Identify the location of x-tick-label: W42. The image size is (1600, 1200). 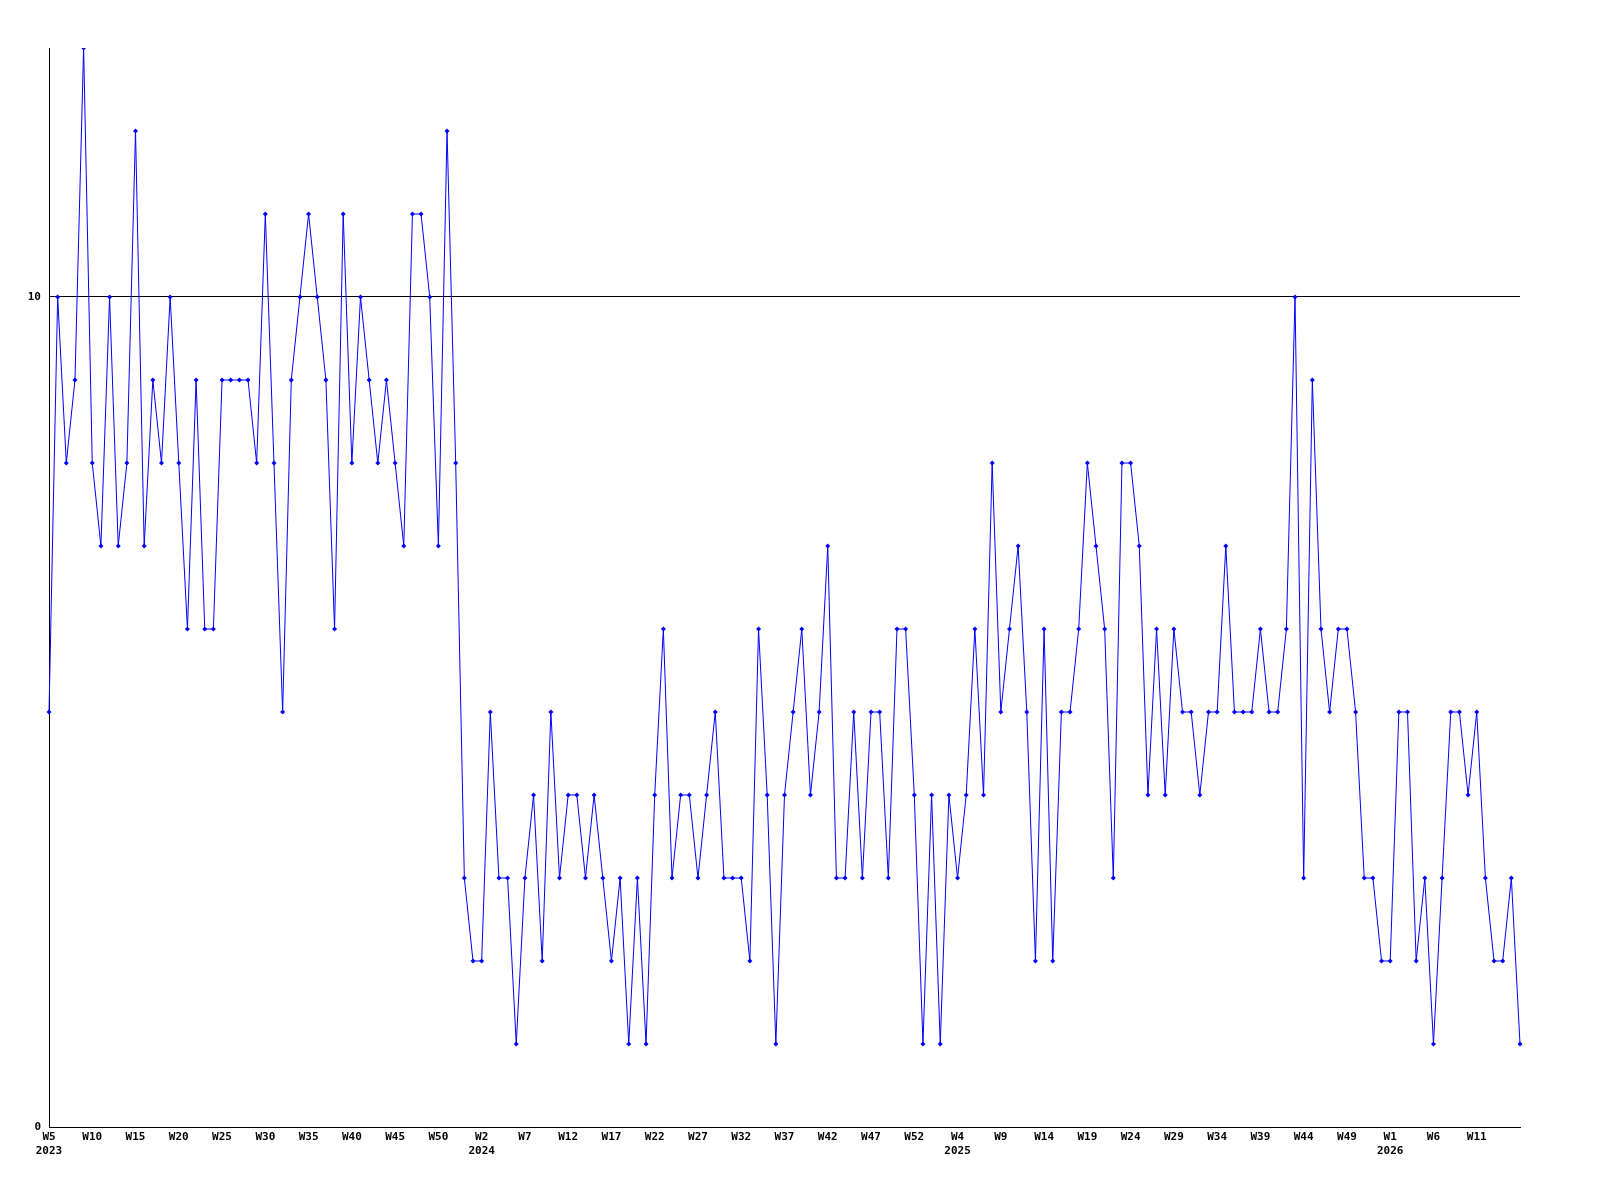
(827, 1137).